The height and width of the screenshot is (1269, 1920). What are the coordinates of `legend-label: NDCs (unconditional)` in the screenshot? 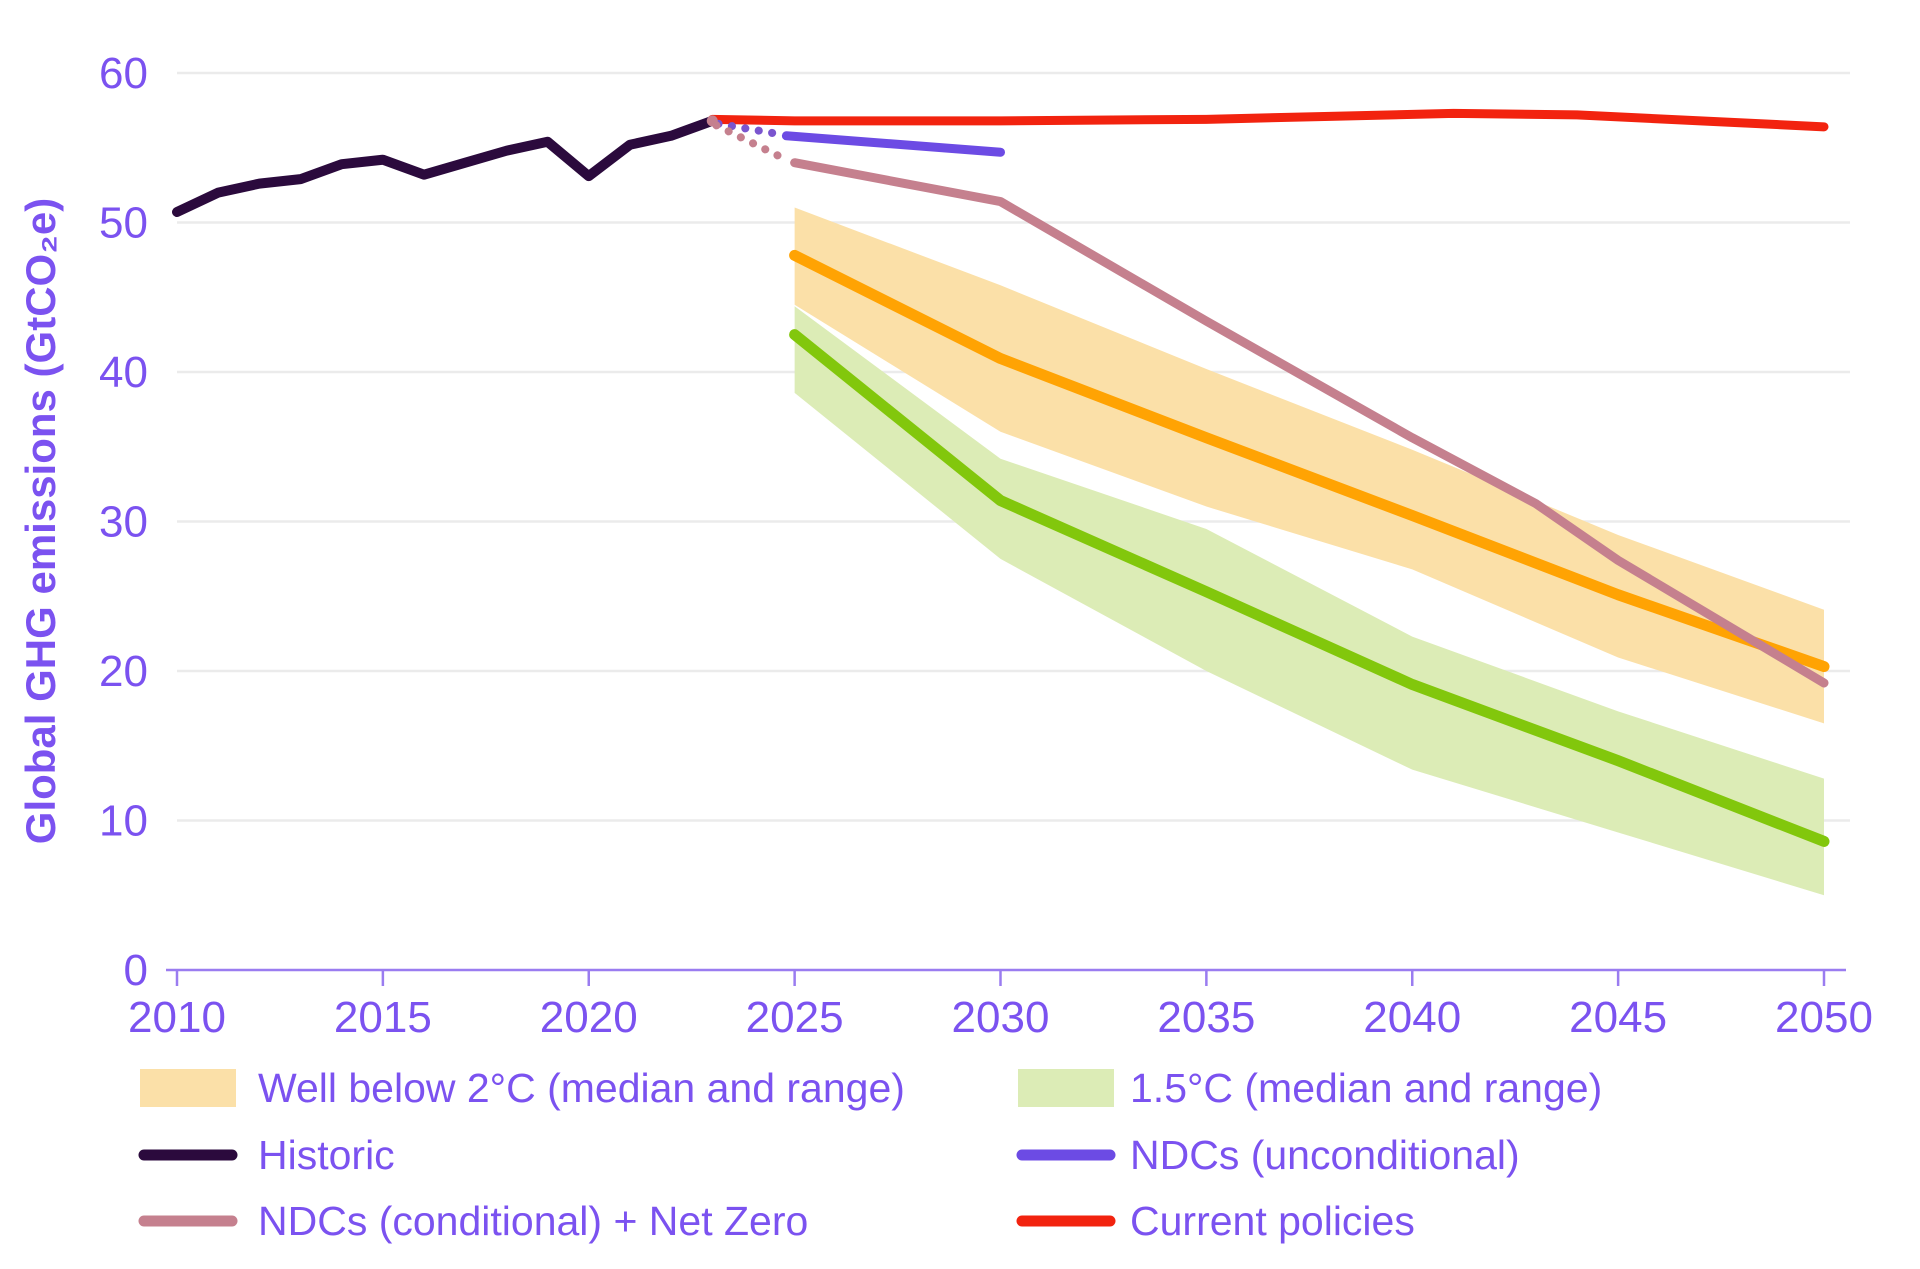 It's located at (1325, 1155).